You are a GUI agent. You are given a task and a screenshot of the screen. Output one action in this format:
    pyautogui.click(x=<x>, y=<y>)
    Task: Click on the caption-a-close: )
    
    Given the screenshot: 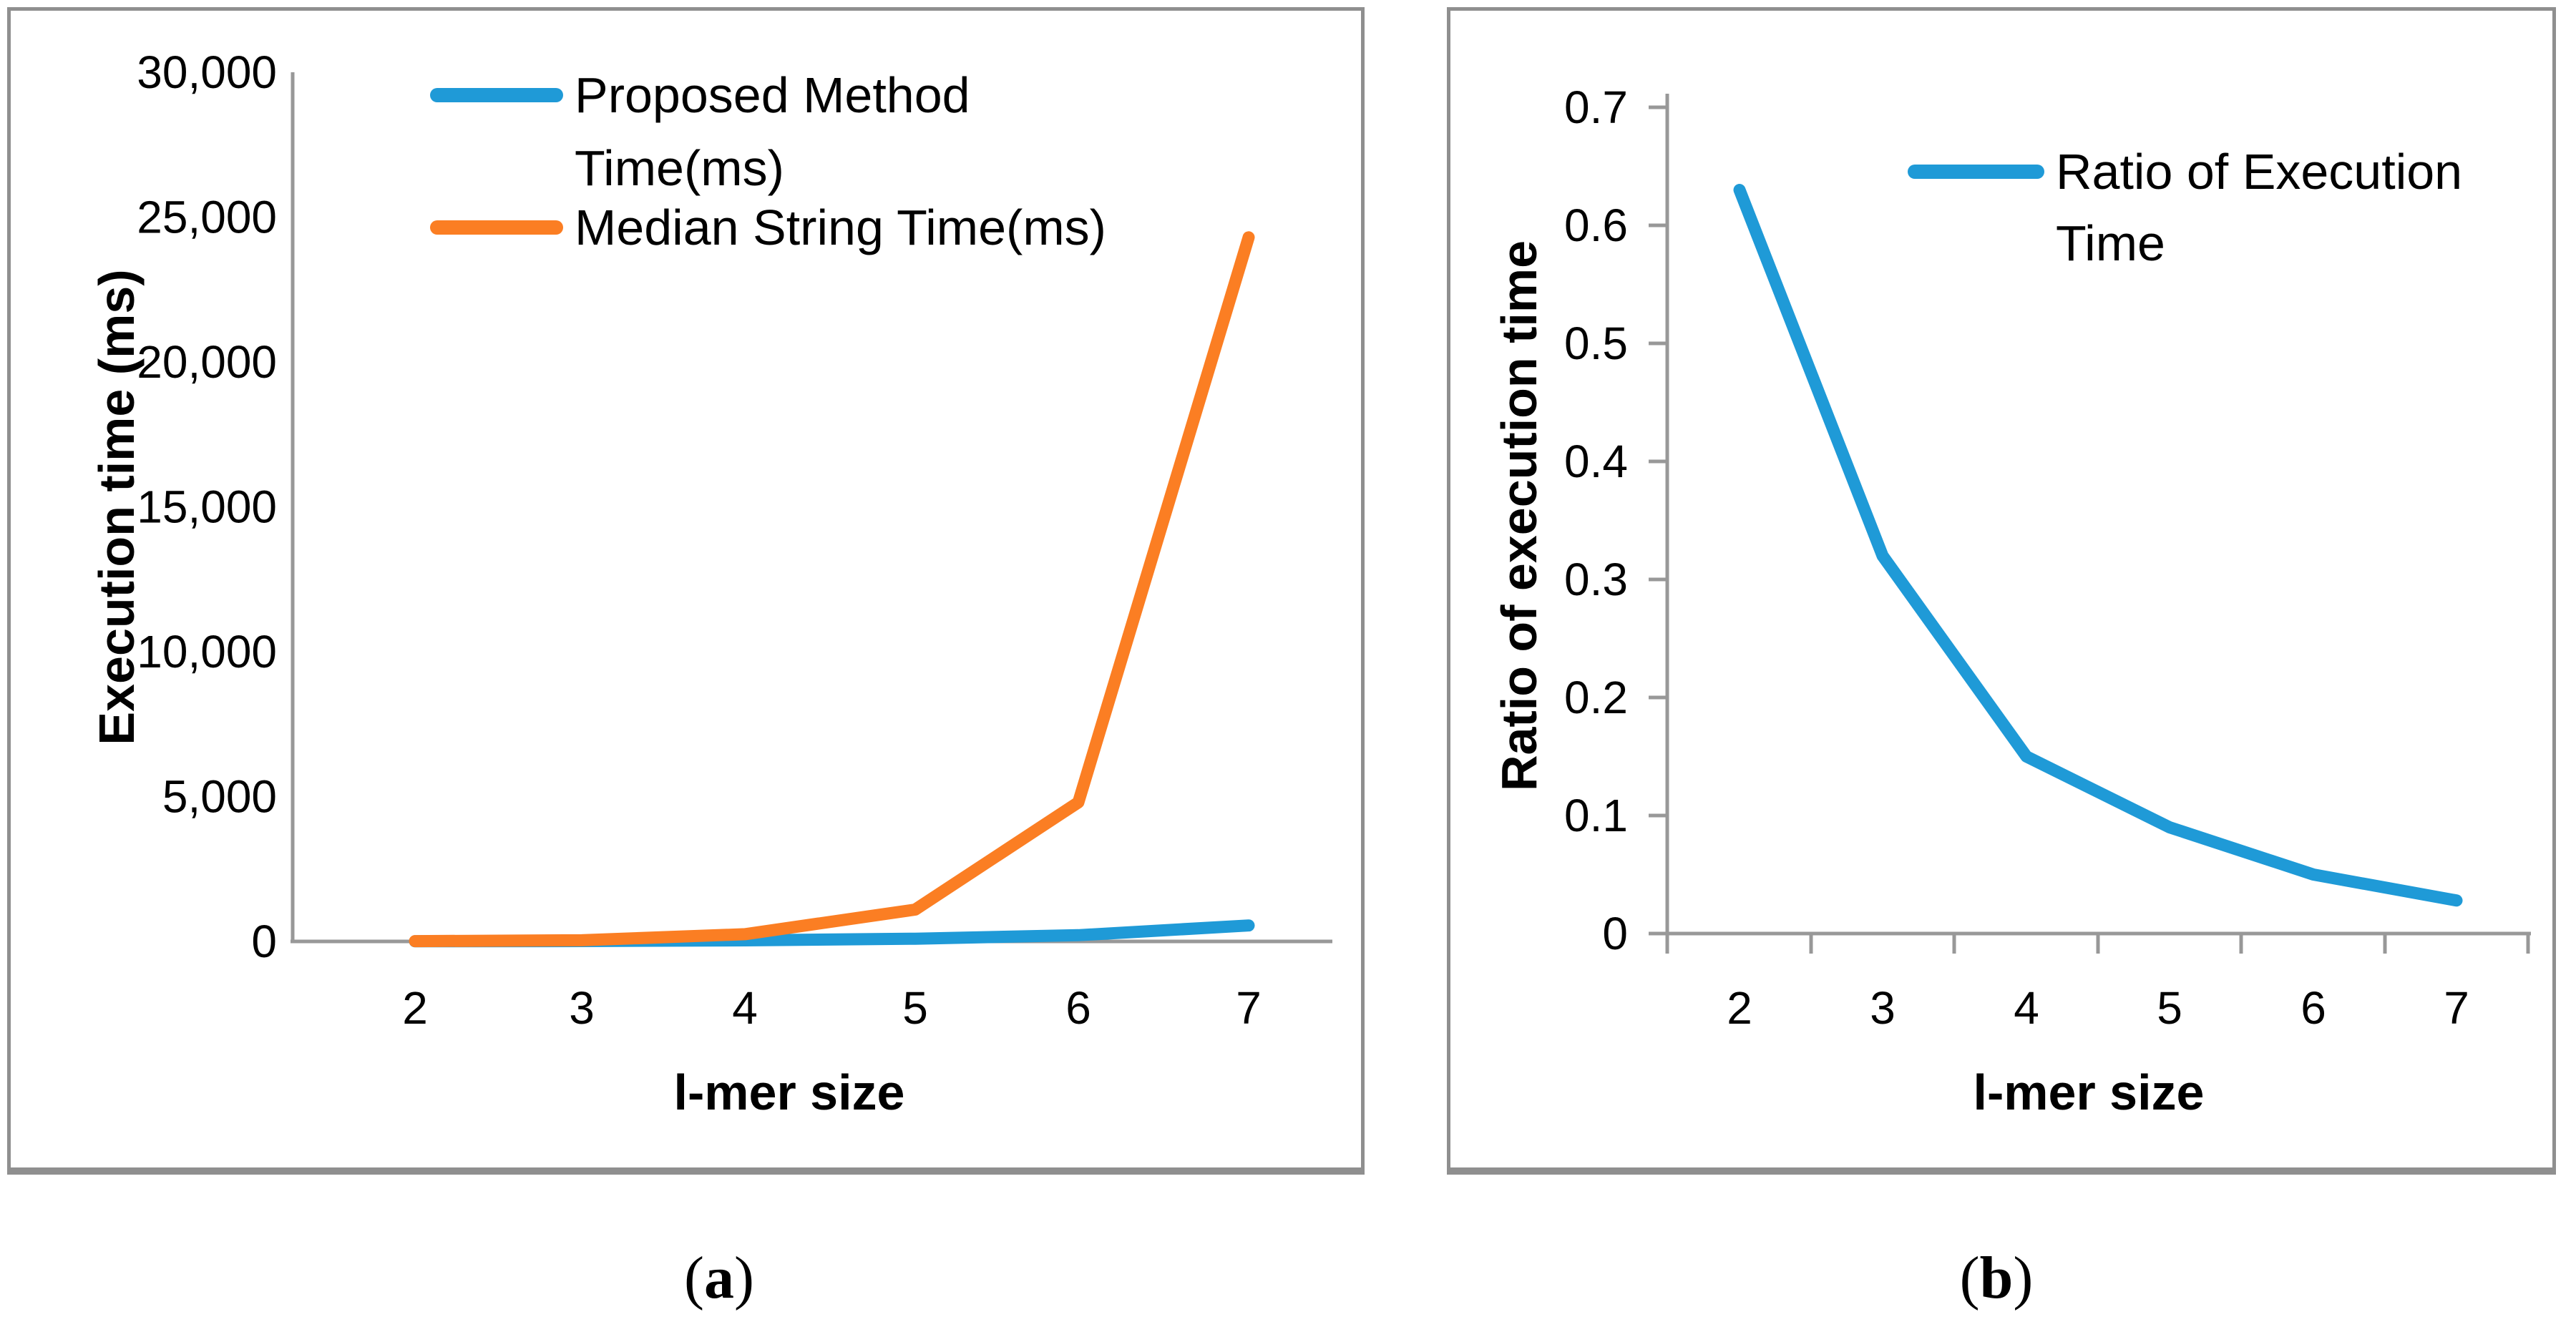 What is the action you would take?
    pyautogui.click(x=744, y=1278)
    